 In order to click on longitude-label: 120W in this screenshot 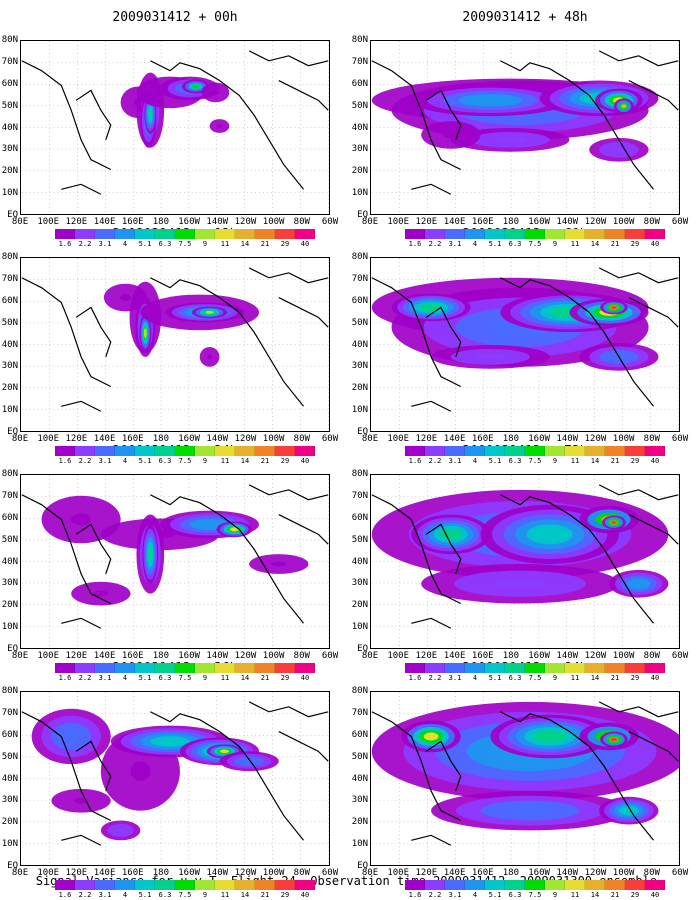, I will do `click(595, 873)`.